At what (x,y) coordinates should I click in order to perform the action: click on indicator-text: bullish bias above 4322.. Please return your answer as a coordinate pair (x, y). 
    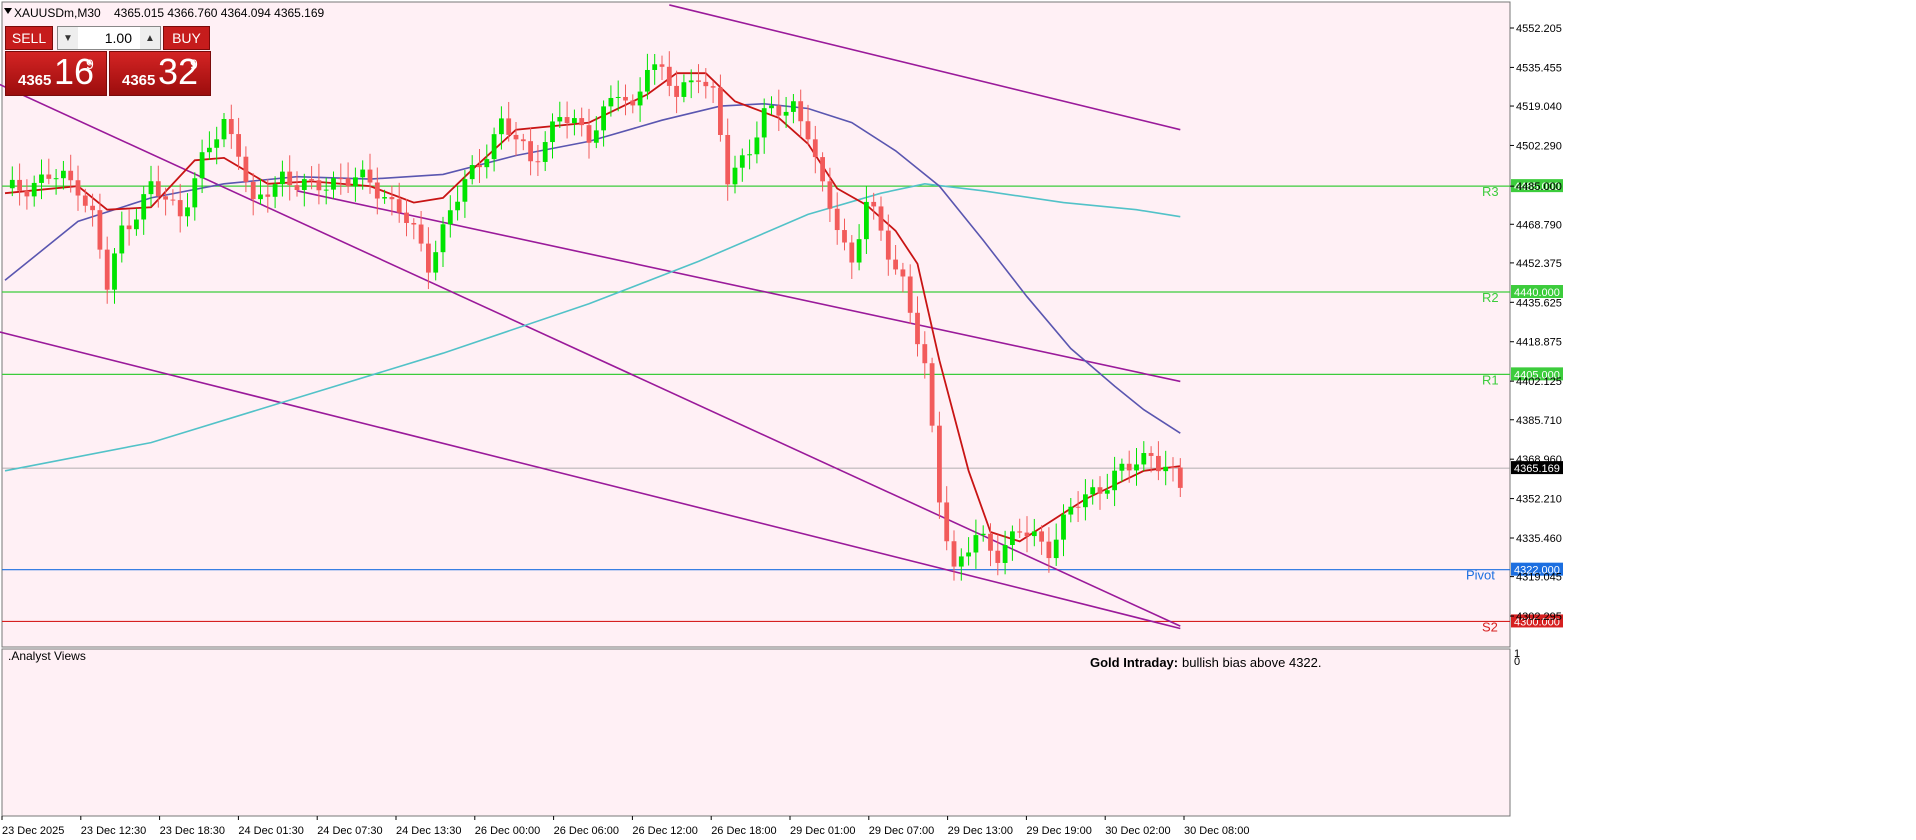
    Looking at the image, I should click on (1252, 662).